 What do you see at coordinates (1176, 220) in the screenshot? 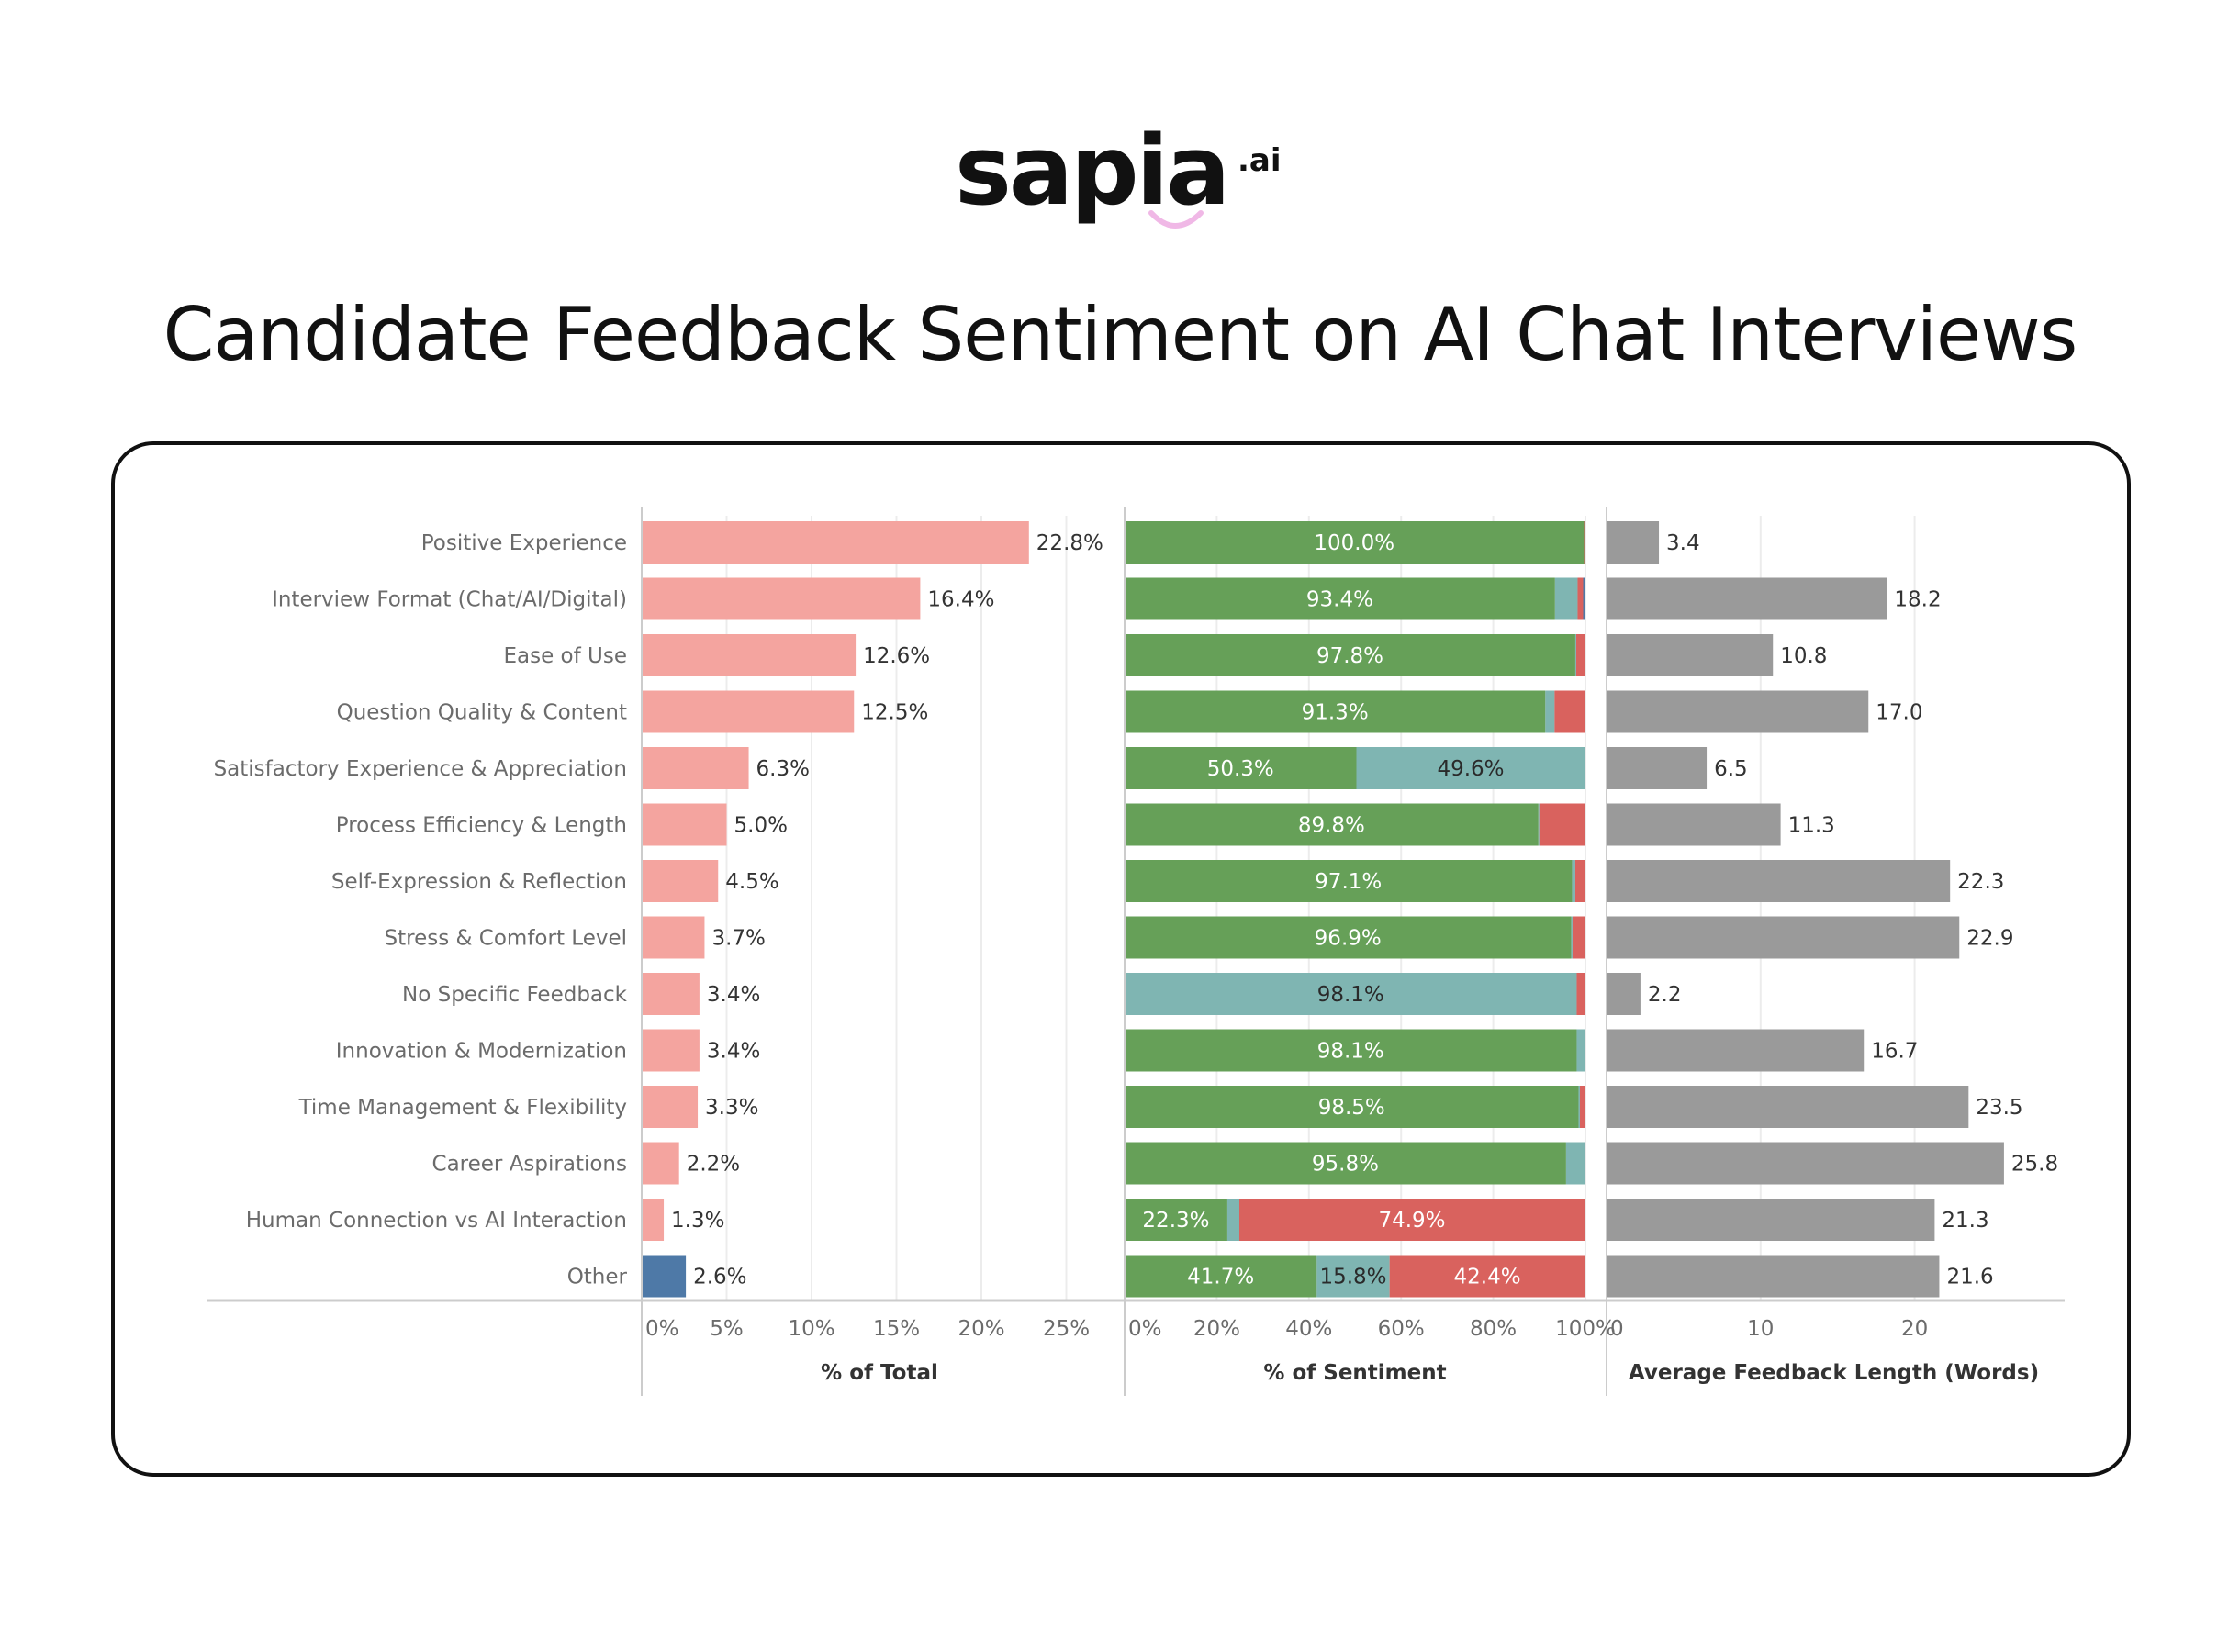
I see `logo-smile-icon` at bounding box center [1176, 220].